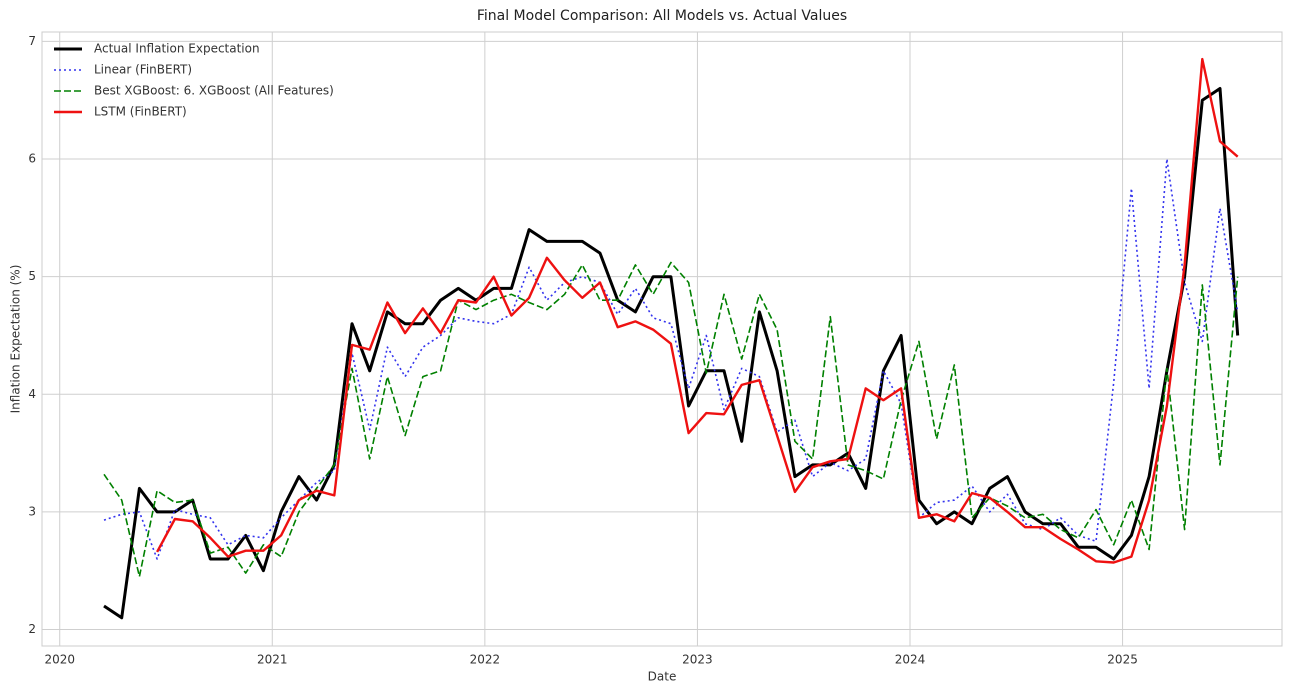 The image size is (1292, 694). What do you see at coordinates (32, 159) in the screenshot?
I see `y-tick-label: 6` at bounding box center [32, 159].